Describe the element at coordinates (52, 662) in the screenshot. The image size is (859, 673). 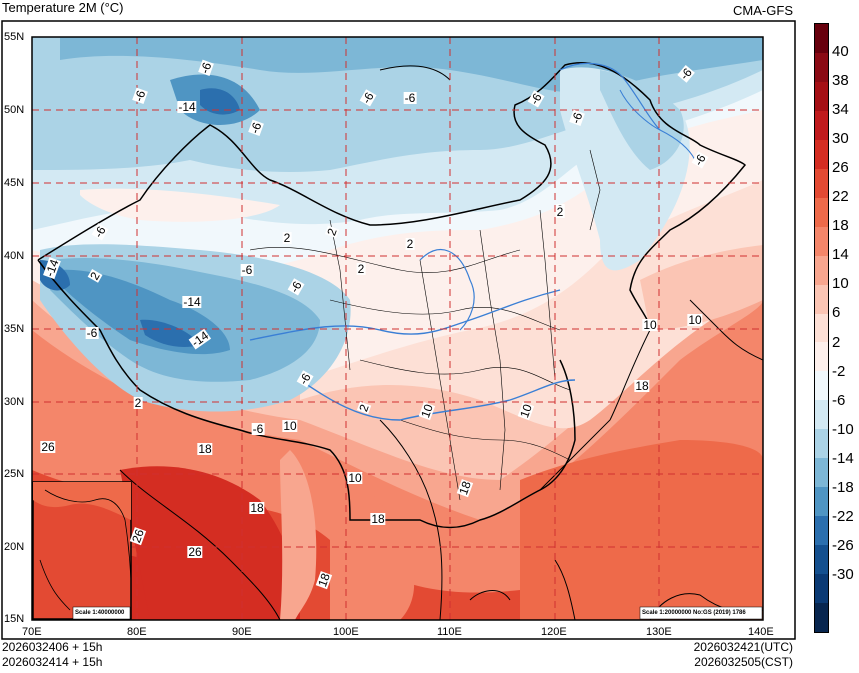
I see `init-time-2: 2026032414 + 15h` at that location.